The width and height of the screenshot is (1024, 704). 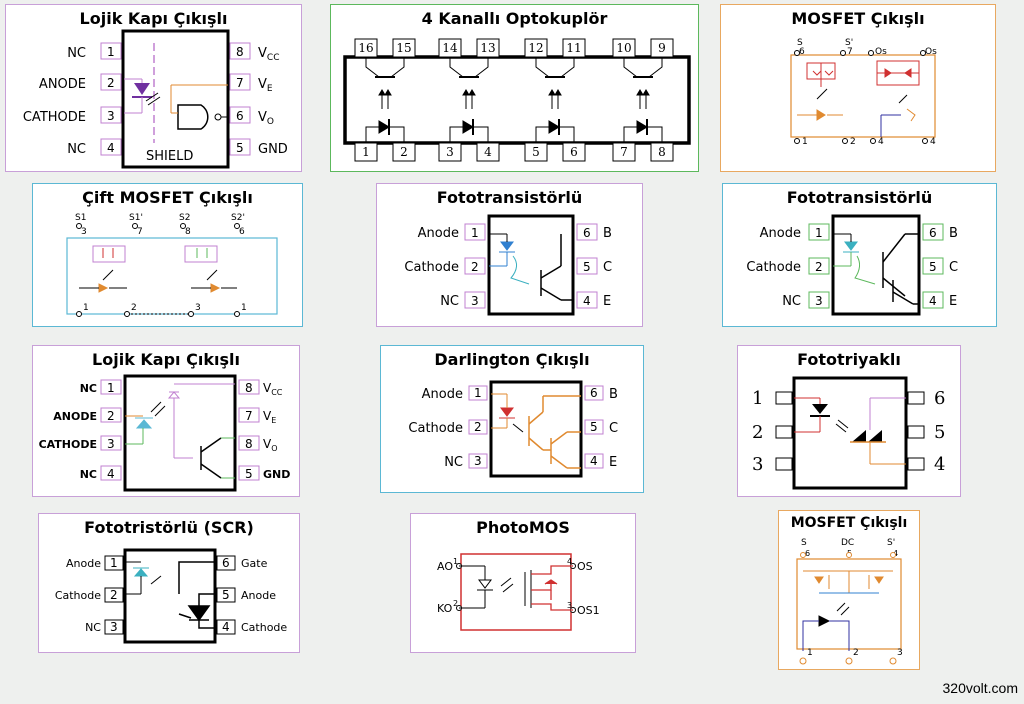 I want to click on pin-number-top: 11, so click(x=573, y=48).